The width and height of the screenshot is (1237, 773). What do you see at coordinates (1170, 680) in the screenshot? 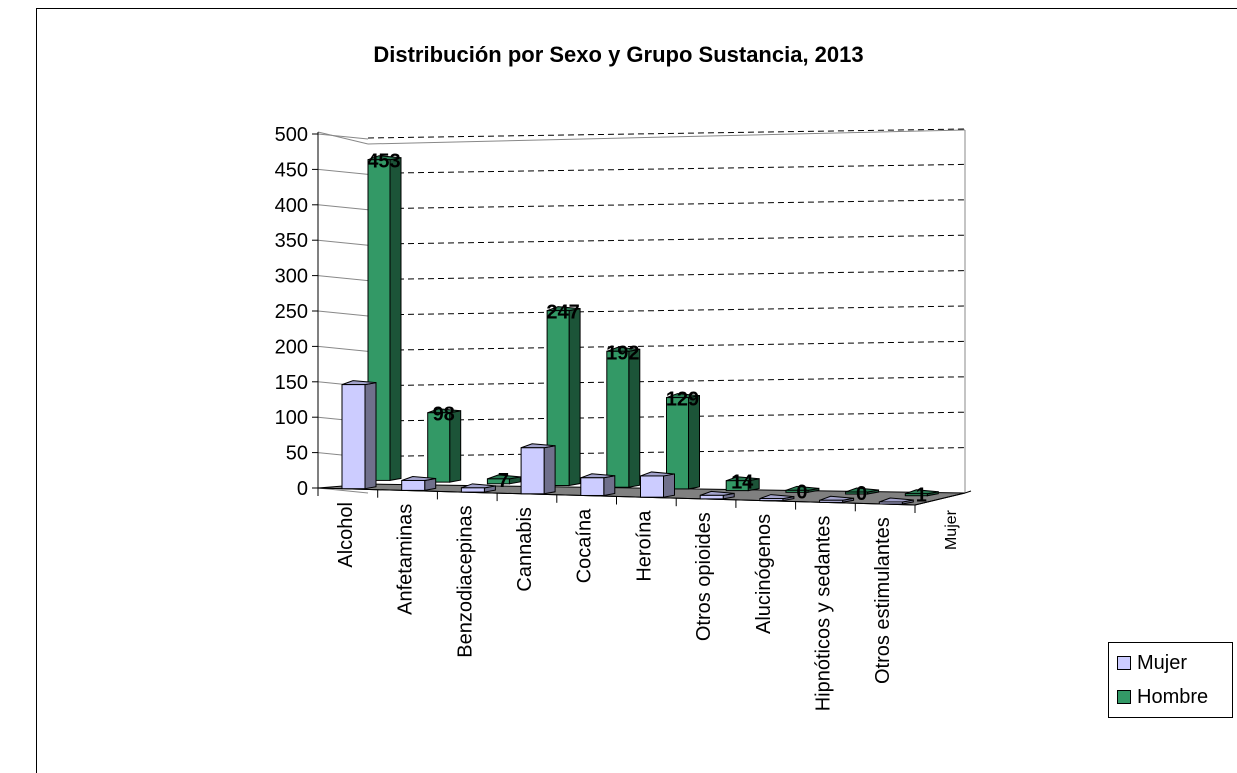
I see `legend: Mujer Hombre` at bounding box center [1170, 680].